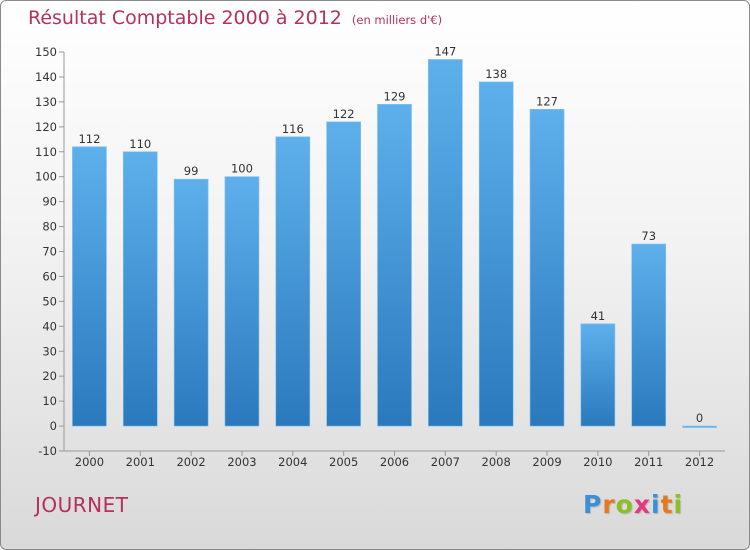 This screenshot has height=550, width=750. Describe the element at coordinates (699, 418) in the screenshot. I see `data-label: 0` at that location.